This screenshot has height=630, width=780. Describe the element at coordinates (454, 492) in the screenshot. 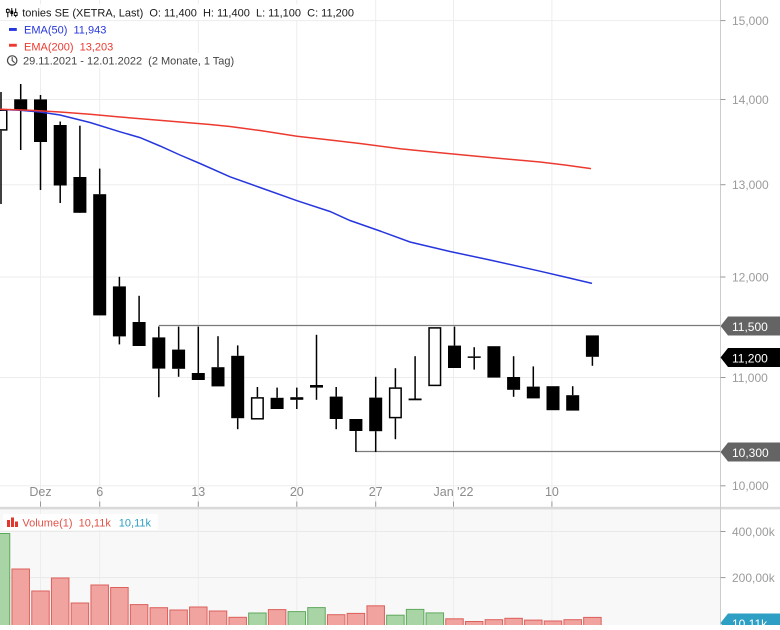

I see `svg-text: Jan '22` at that location.